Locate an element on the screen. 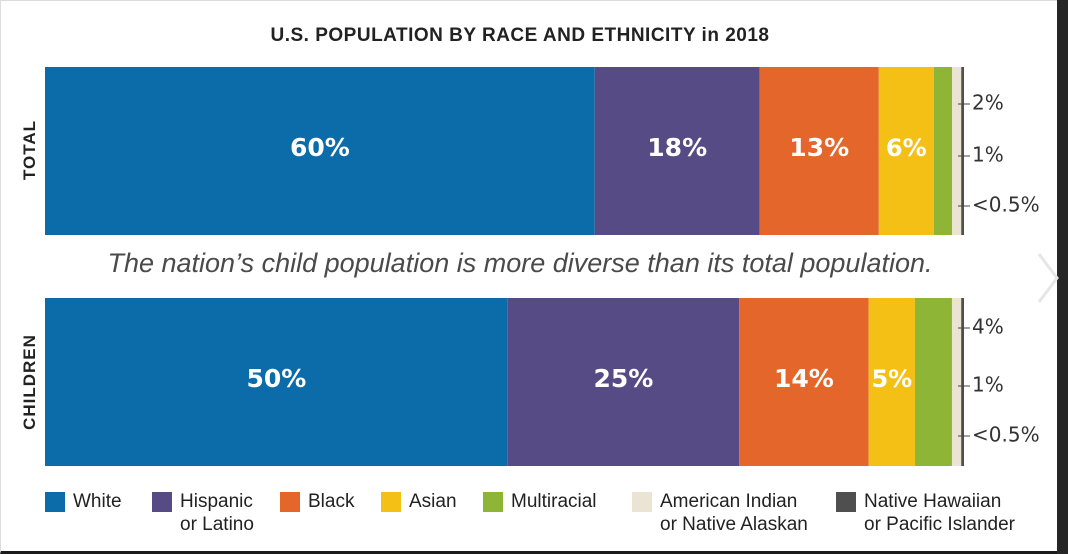  data-label-total-2: 13% is located at coordinates (819, 147).